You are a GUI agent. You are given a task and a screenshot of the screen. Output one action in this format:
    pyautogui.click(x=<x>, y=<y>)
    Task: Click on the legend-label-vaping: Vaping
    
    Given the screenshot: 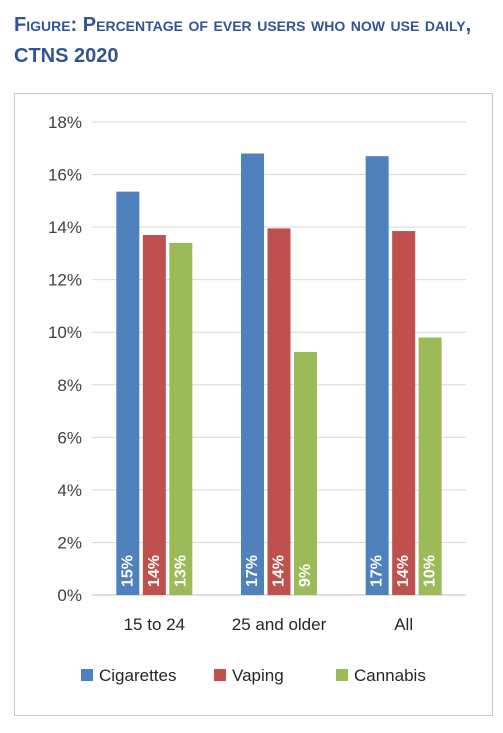 What is the action you would take?
    pyautogui.click(x=258, y=675)
    